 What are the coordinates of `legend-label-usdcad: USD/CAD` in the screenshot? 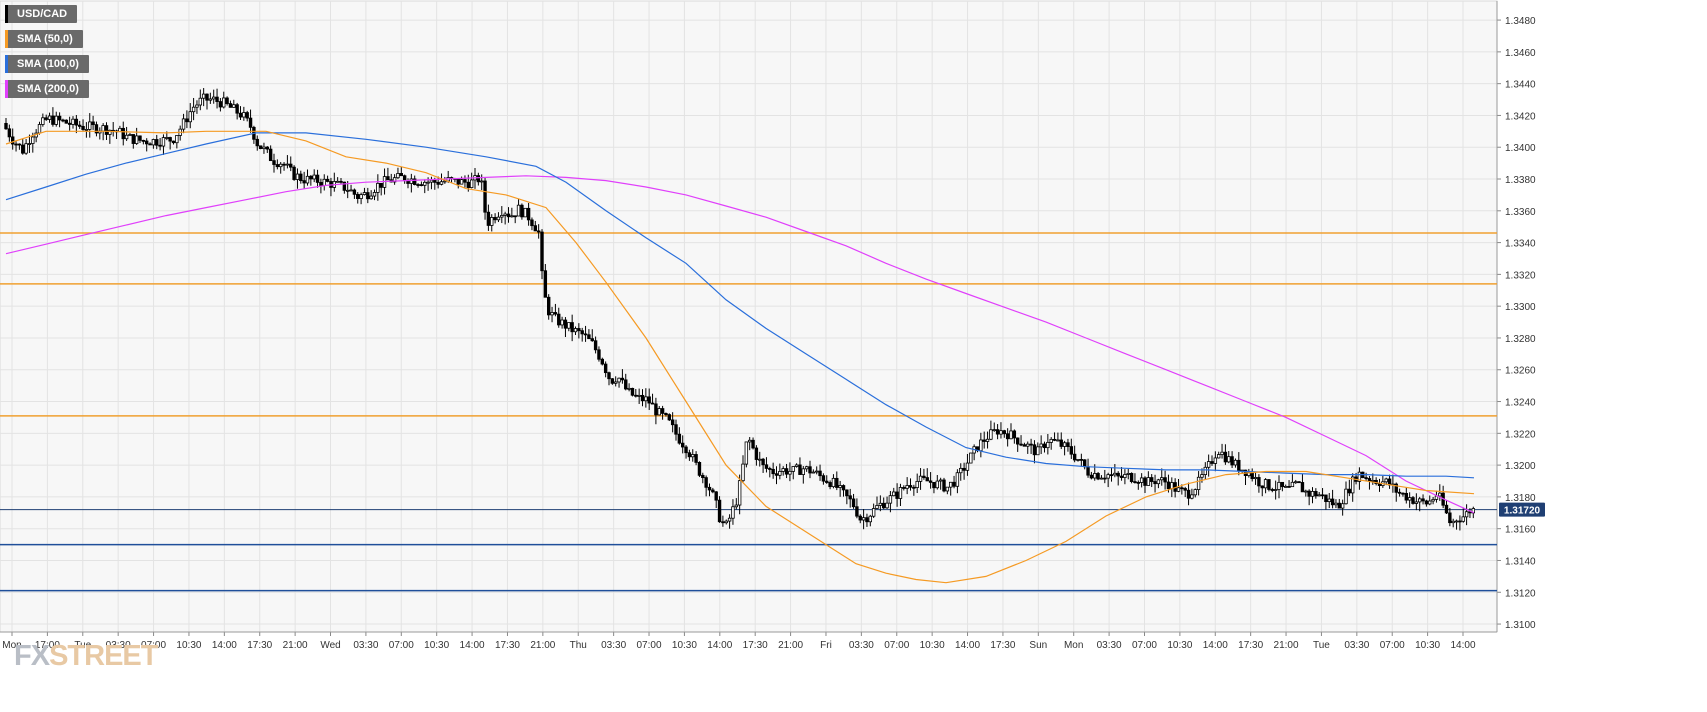 It's located at (42, 14).